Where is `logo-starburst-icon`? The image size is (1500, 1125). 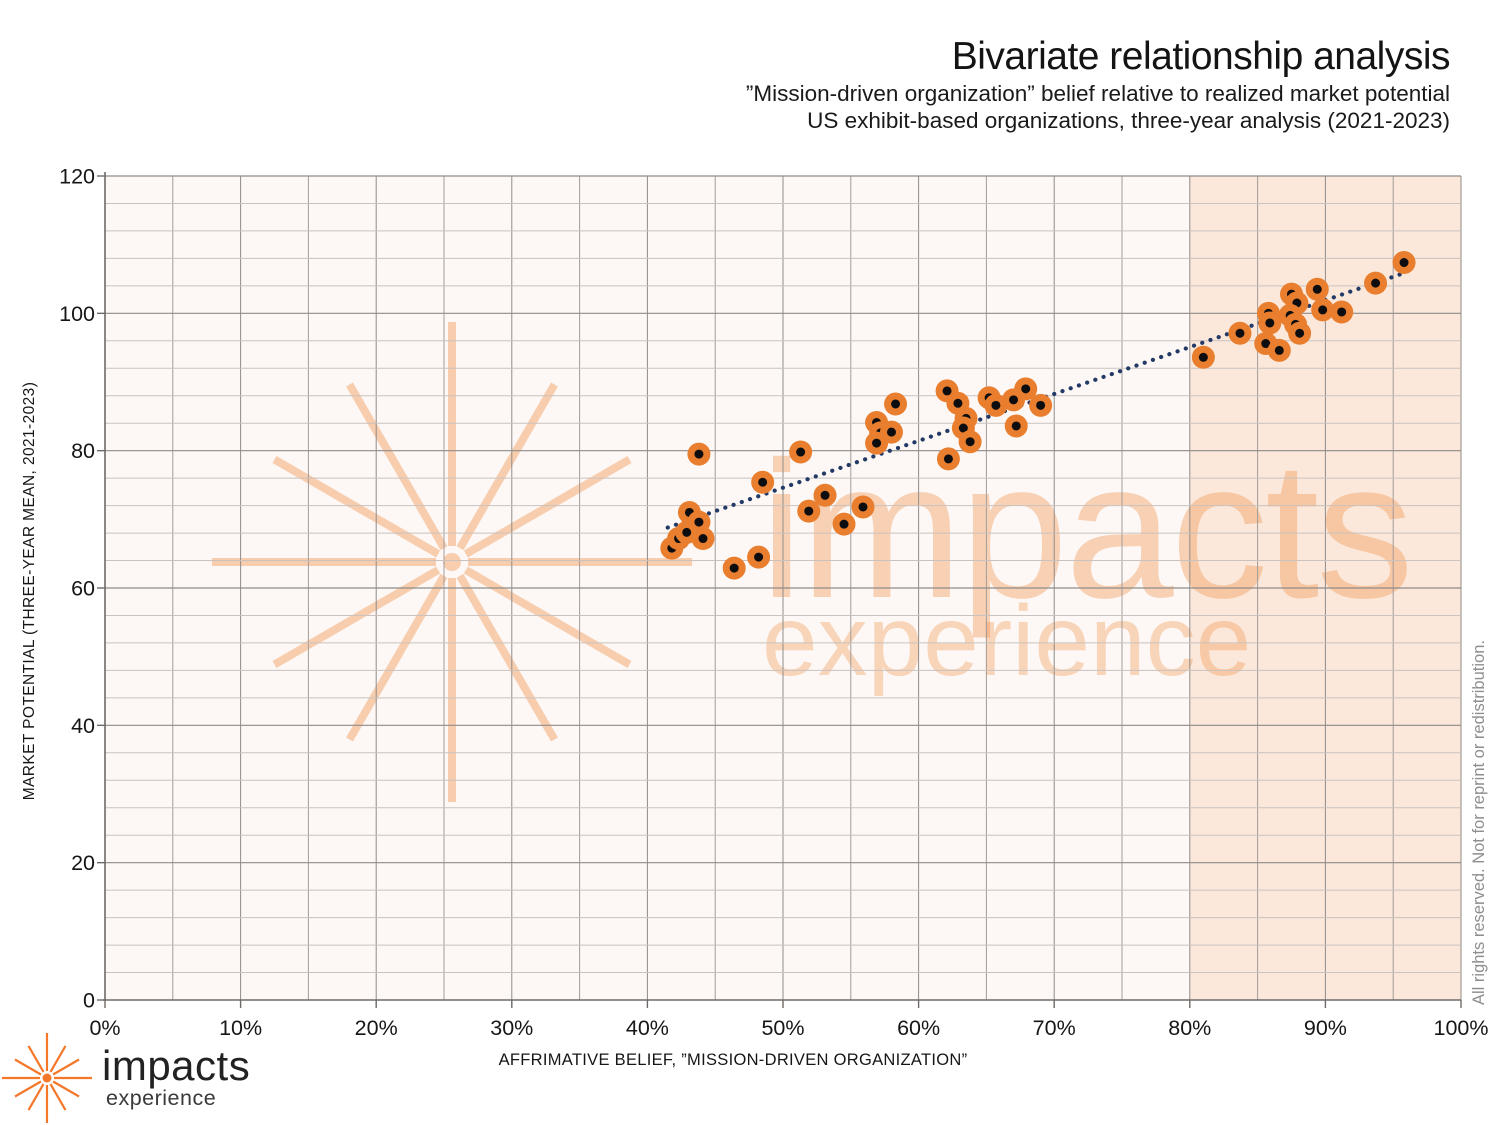 logo-starburst-icon is located at coordinates (47, 1078).